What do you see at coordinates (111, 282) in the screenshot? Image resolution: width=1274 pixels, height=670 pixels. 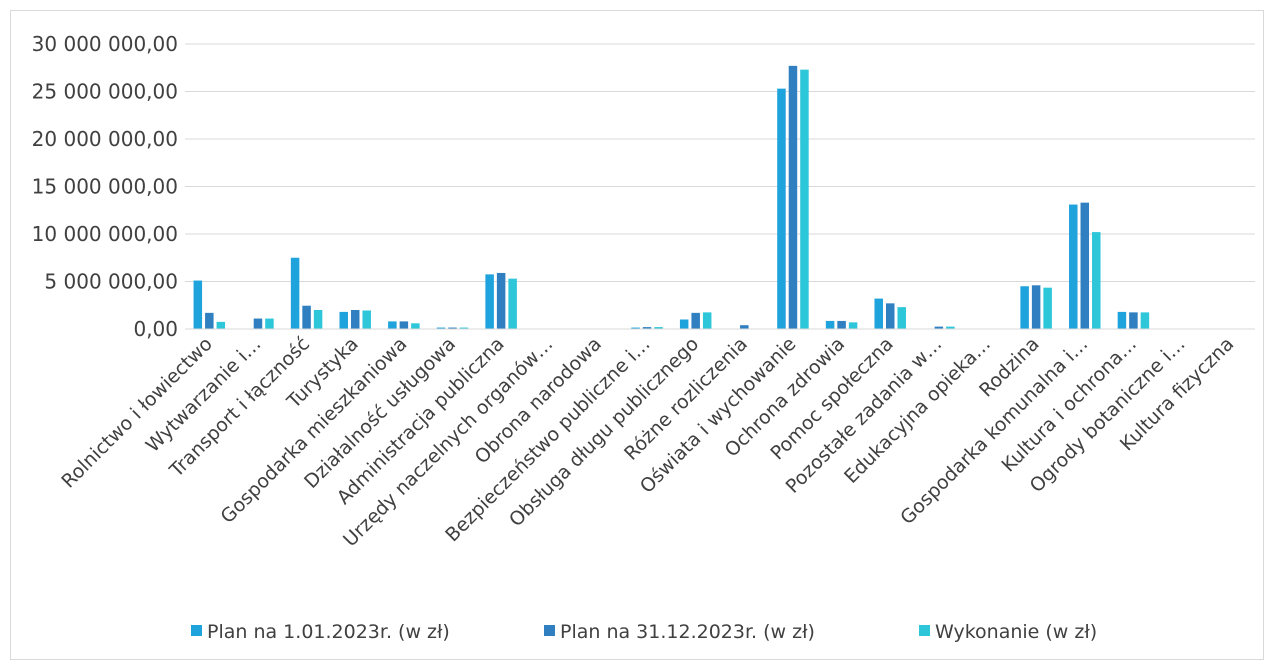 I see `y-tick-label: 5 000 000,00` at bounding box center [111, 282].